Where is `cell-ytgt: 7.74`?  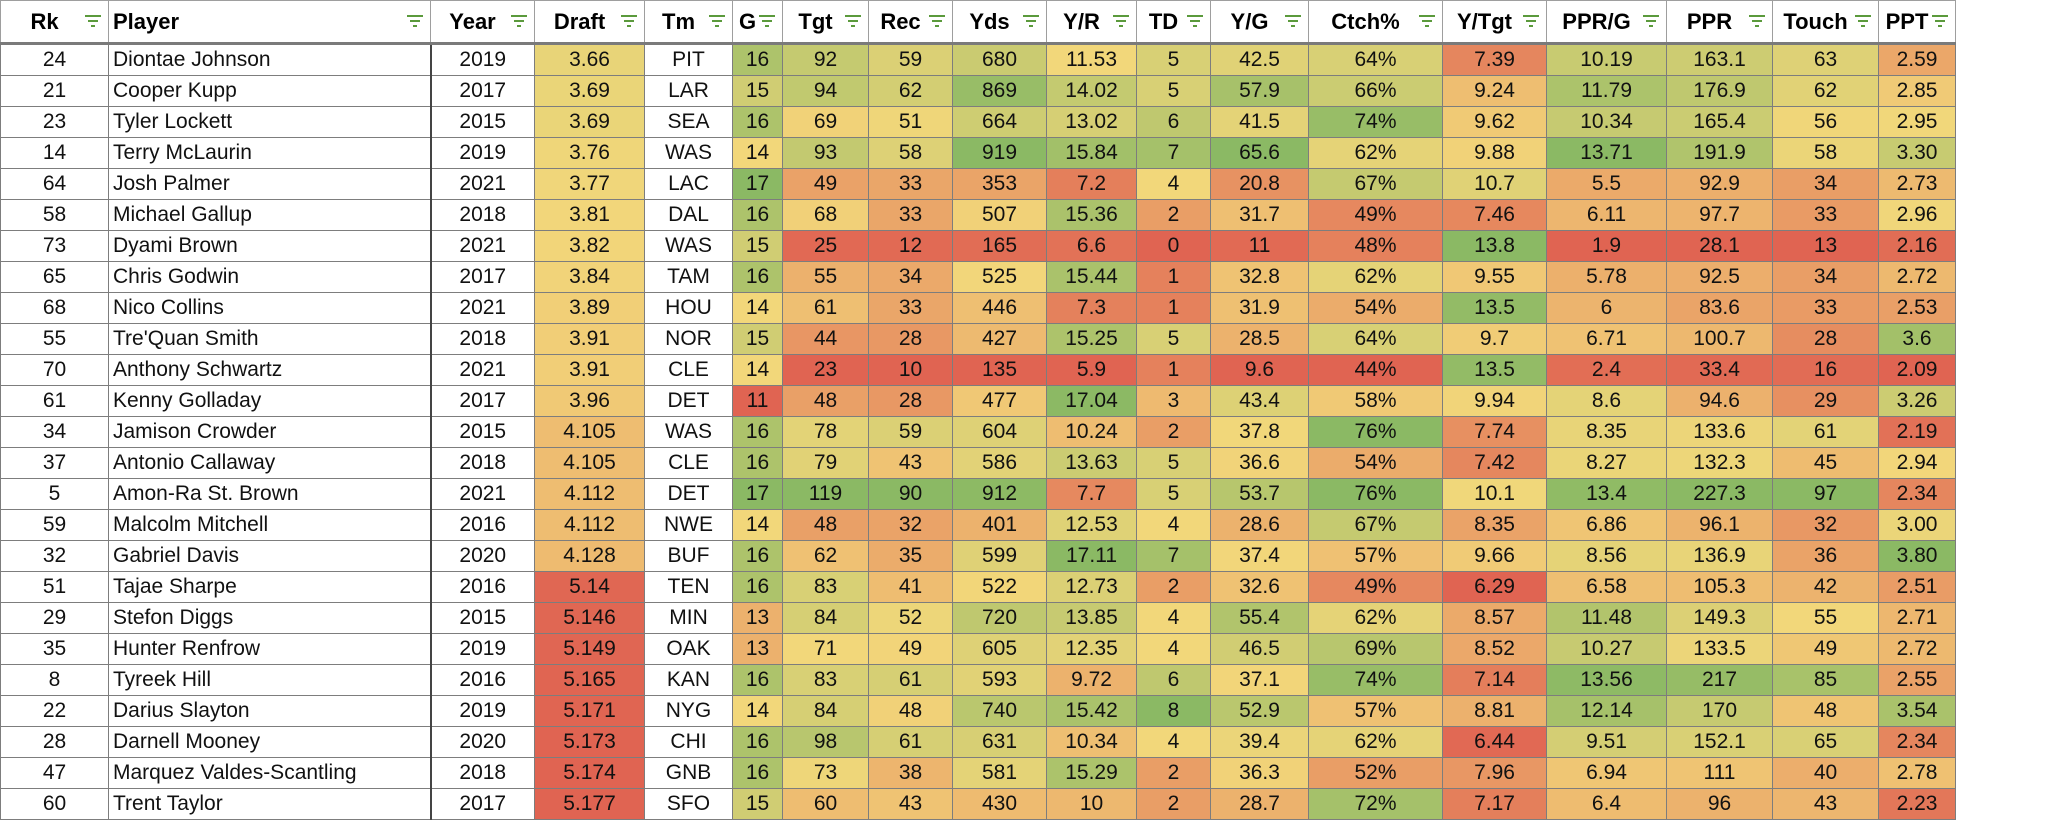
cell-ytgt: 7.74 is located at coordinates (1494, 432).